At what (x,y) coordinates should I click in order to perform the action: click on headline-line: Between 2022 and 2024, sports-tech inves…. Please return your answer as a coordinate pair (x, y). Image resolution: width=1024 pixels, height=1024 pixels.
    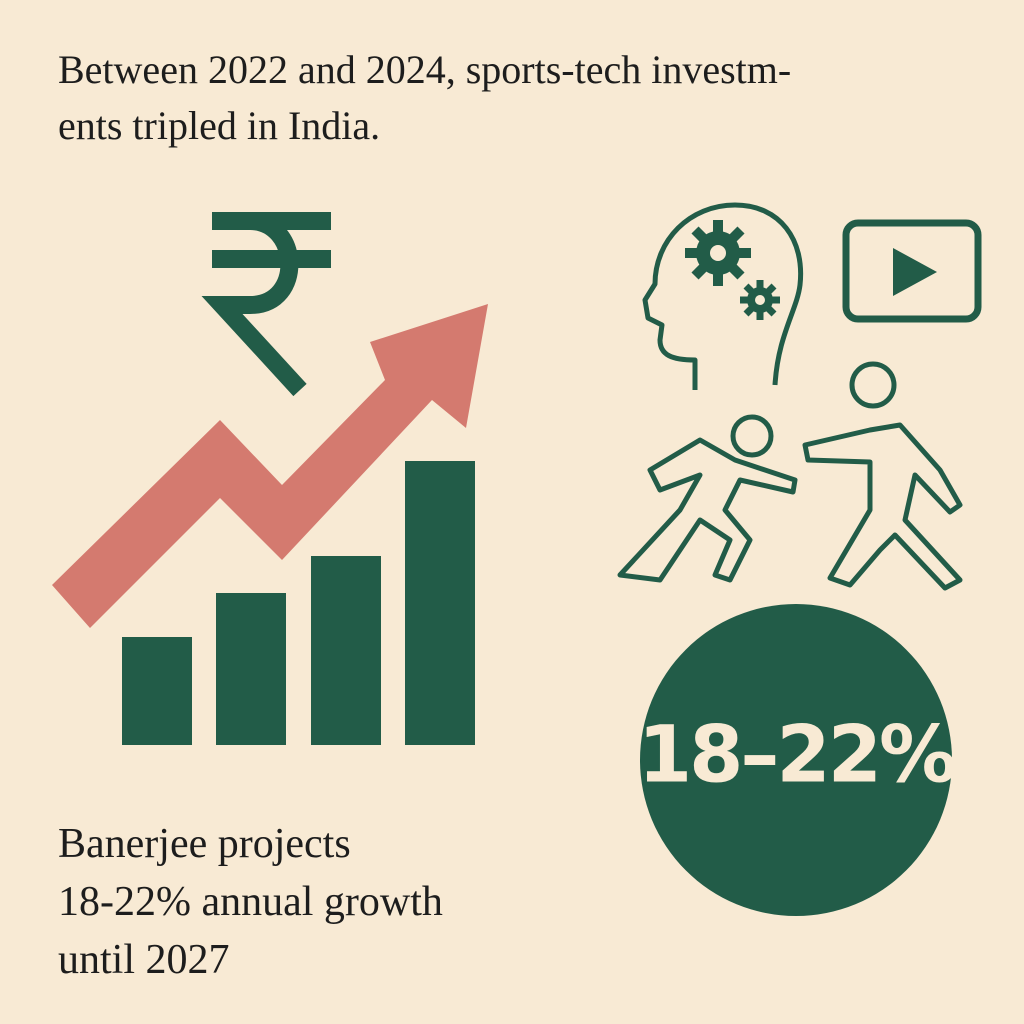
    Looking at the image, I should click on (425, 69).